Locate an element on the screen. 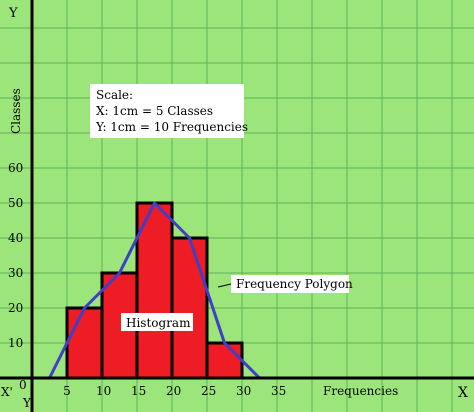 This screenshot has height=412, width=474. scale-box-background is located at coordinates (167, 111).